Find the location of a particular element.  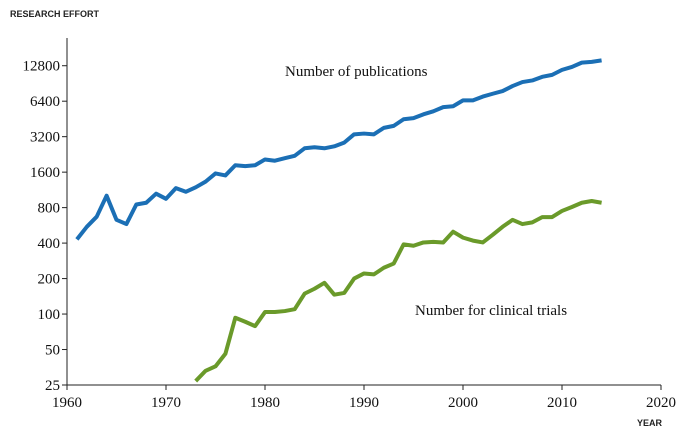

y-tick-label: 1600 is located at coordinates (45, 173).